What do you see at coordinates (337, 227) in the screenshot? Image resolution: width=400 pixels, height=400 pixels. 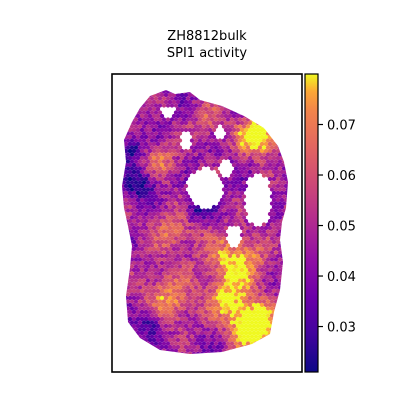 I see `colorbar-ticks: 0.030.040.050.060.07` at bounding box center [337, 227].